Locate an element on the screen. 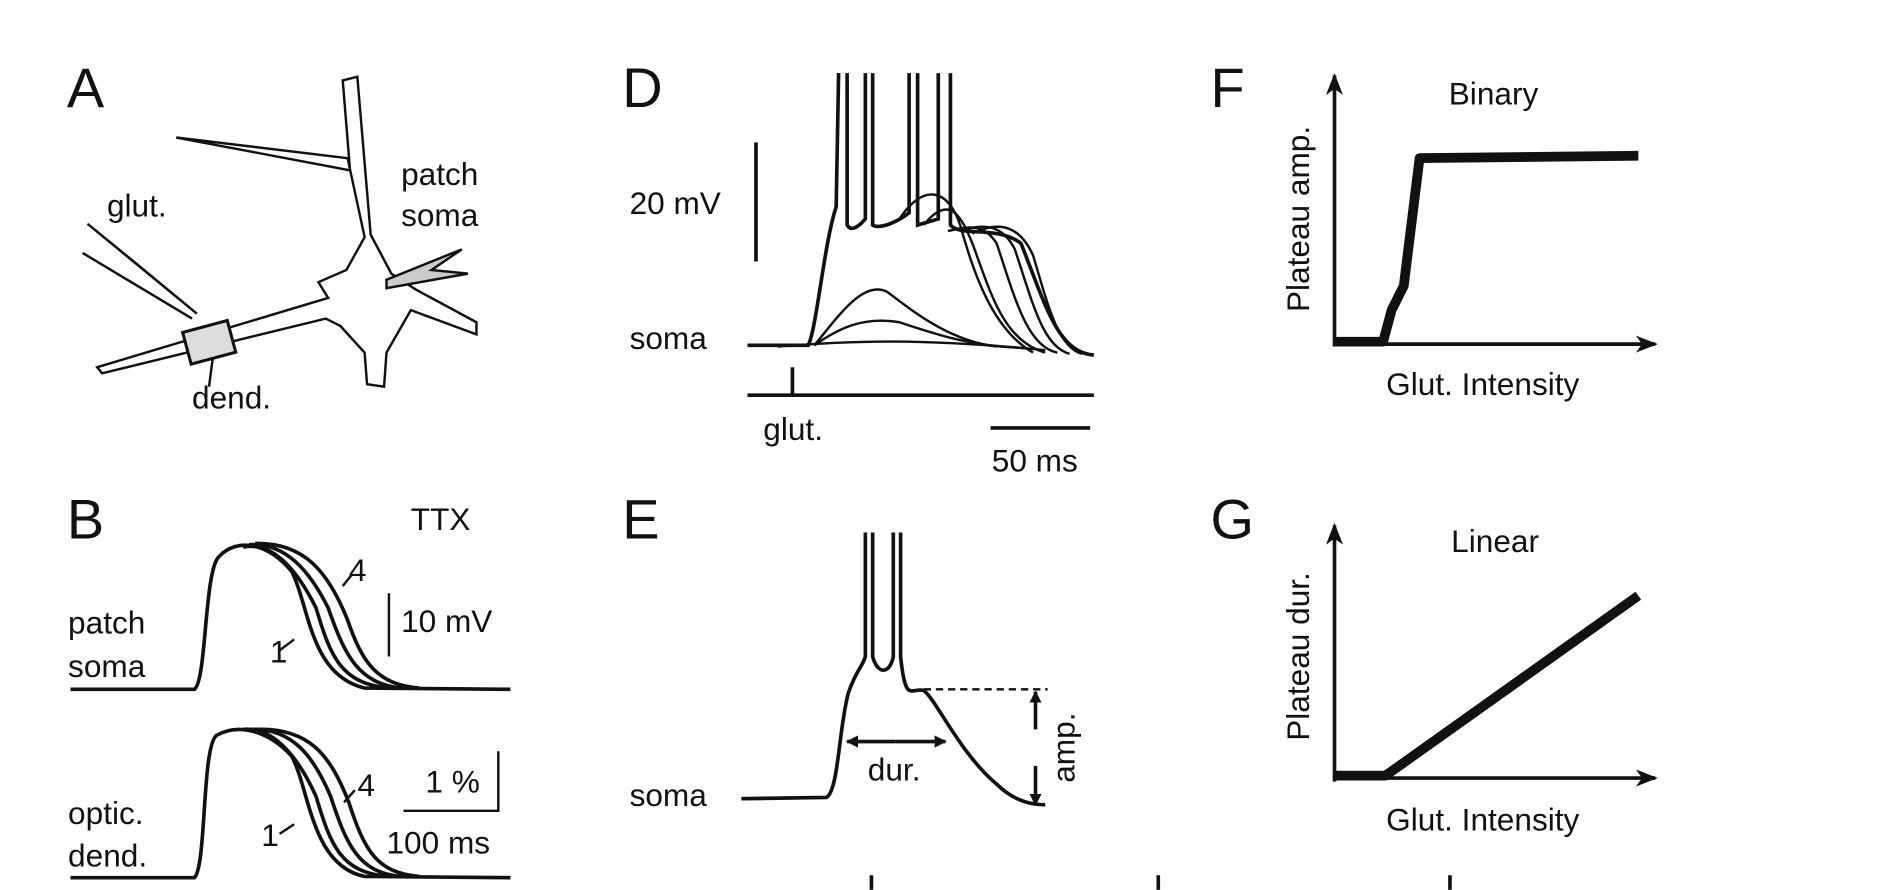  panel-label: F is located at coordinates (1228, 87).